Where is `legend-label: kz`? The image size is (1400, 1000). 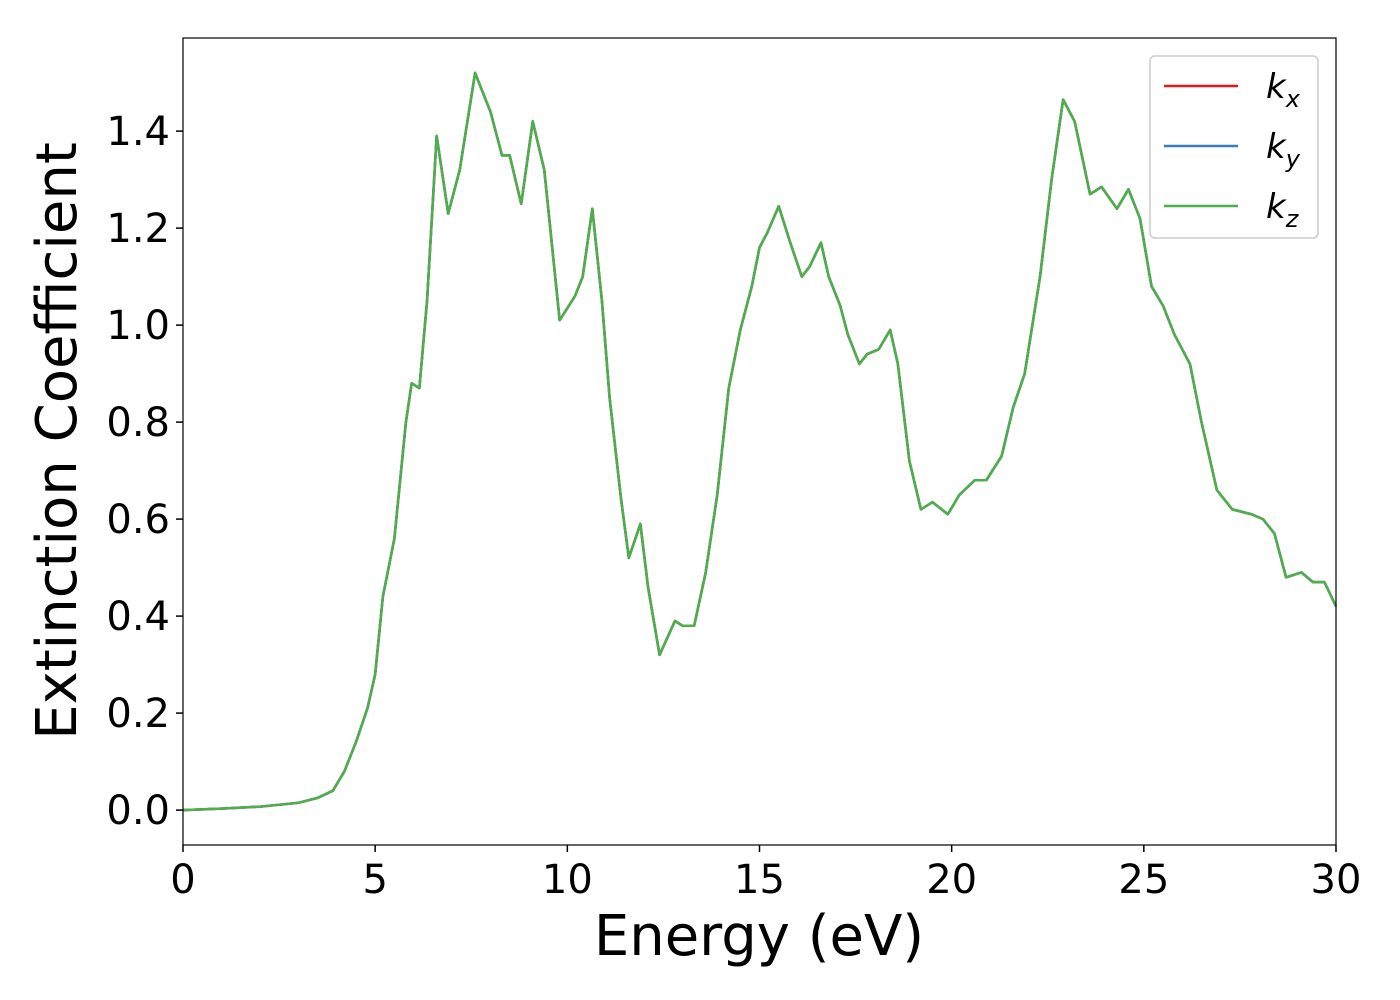
legend-label: kz is located at coordinates (1283, 210).